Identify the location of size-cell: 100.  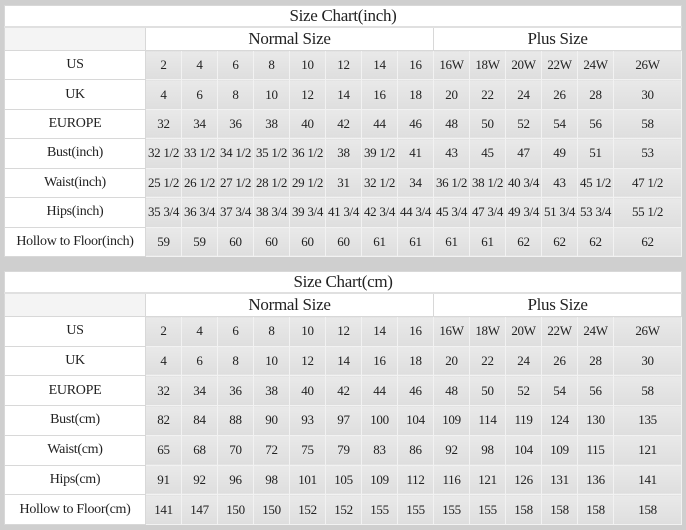
(379, 420).